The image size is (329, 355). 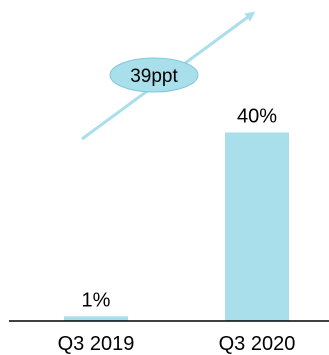 What do you see at coordinates (96, 300) in the screenshot?
I see `value-label-q3-2019: 1%` at bounding box center [96, 300].